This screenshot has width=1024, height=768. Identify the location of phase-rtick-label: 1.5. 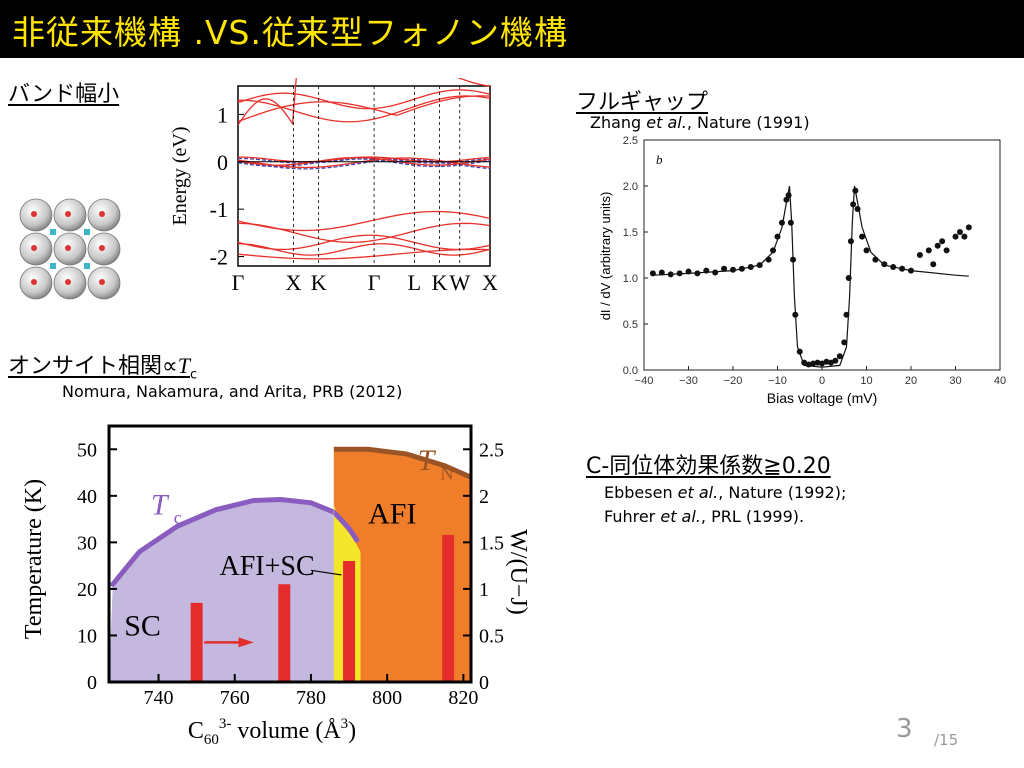
(491, 543).